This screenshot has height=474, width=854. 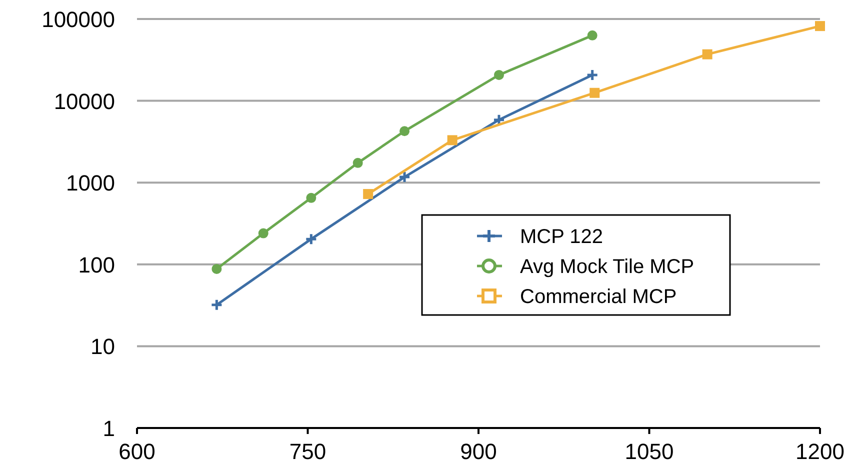 What do you see at coordinates (90, 183) in the screenshot?
I see `y-tick-label: 1000` at bounding box center [90, 183].